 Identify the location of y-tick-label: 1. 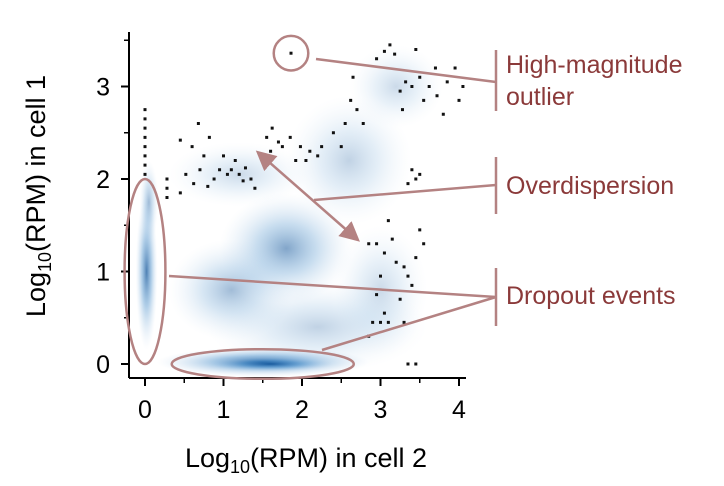
(103, 273).